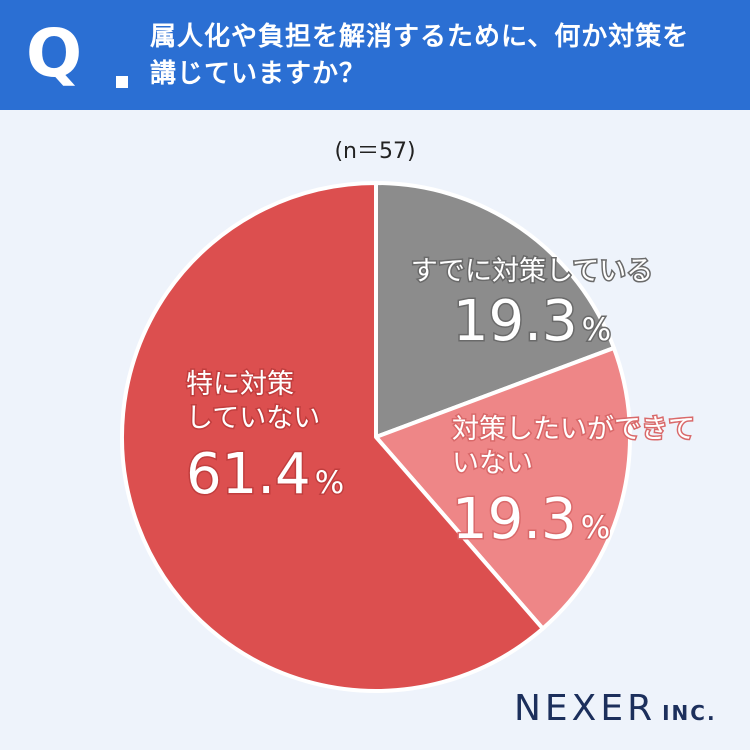 This screenshot has height=750, width=750. Describe the element at coordinates (573, 429) in the screenshot. I see `slice-name-2-line-1: 対策したいができて` at that location.